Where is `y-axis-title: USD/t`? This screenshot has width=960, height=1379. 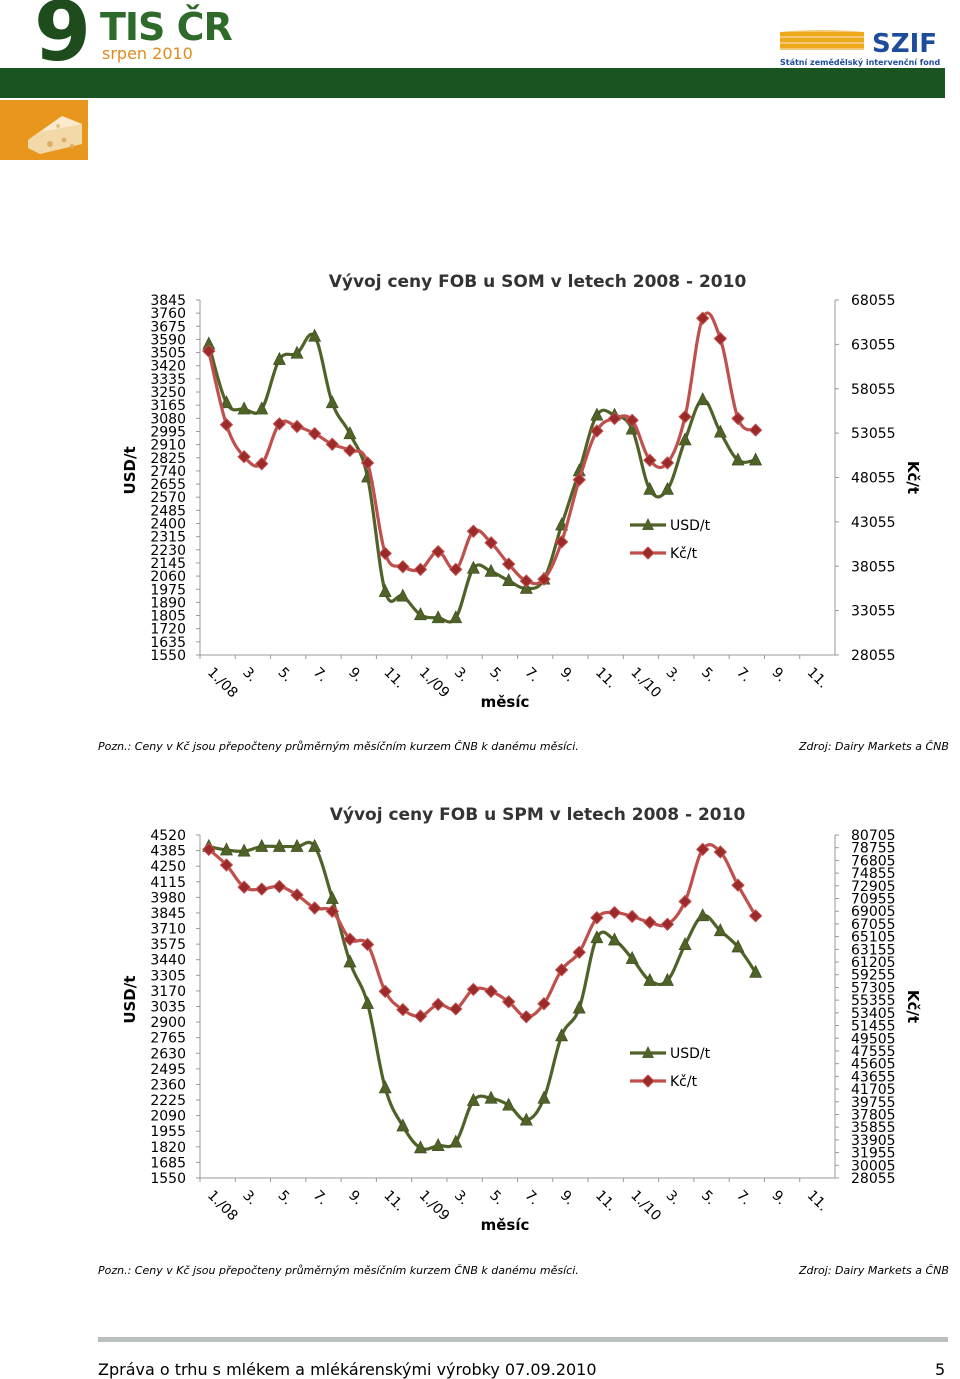
y-axis-title: USD/t is located at coordinates (130, 1000).